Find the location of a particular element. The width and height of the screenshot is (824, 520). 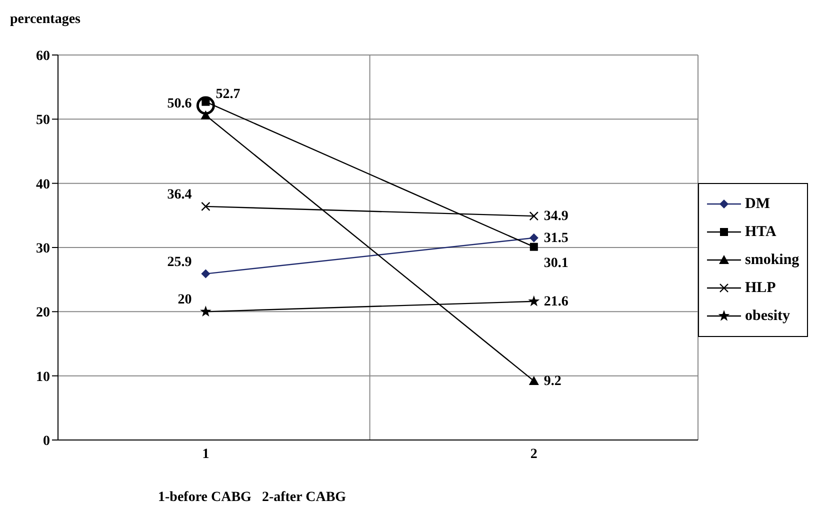

y-tick-label: 30 is located at coordinates (43, 248).